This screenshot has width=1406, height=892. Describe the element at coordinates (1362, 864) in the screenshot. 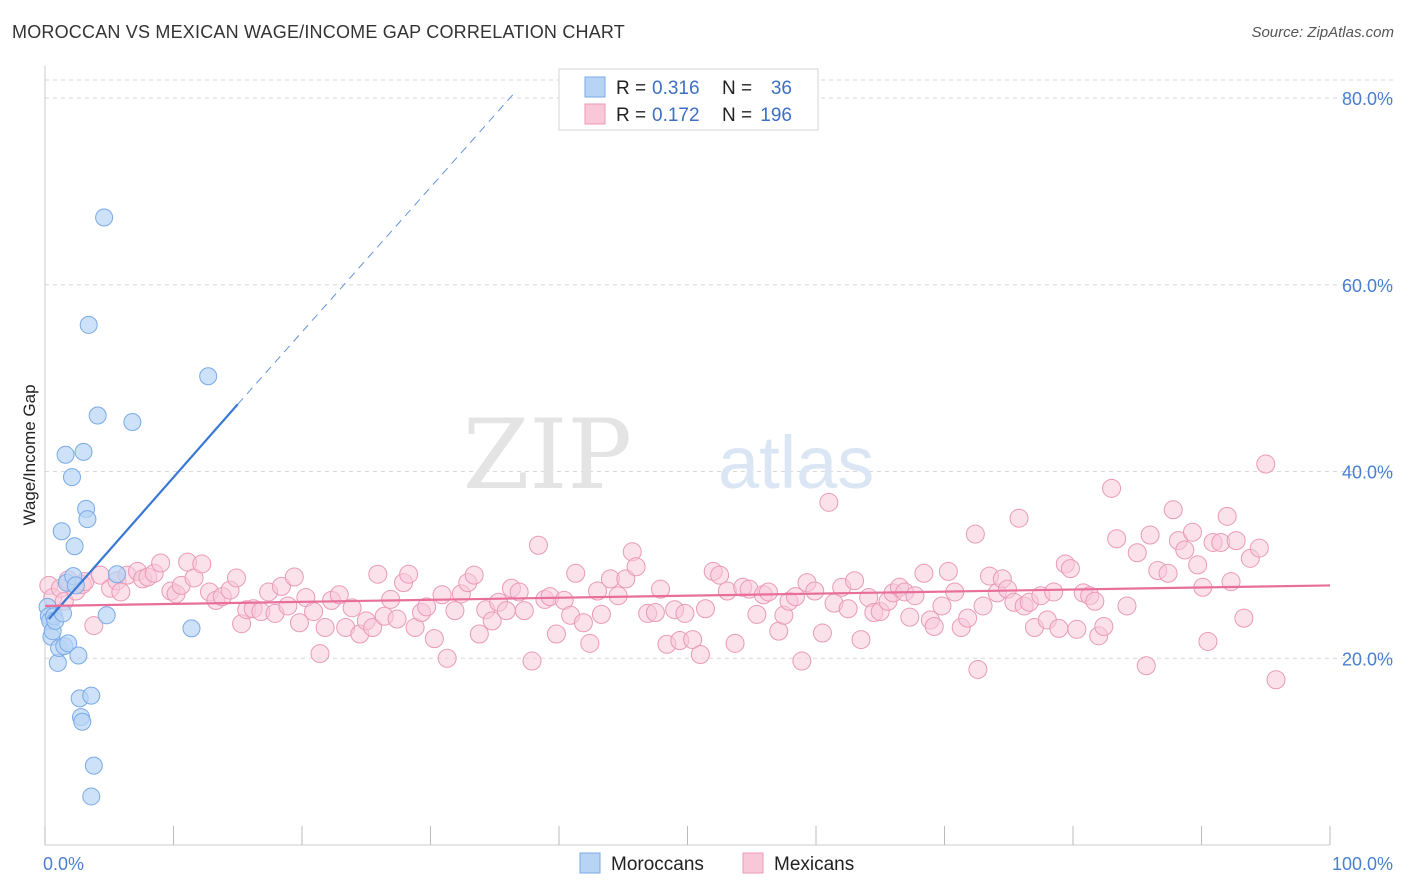

I see `x-tick-label-max: 100.0%` at that location.